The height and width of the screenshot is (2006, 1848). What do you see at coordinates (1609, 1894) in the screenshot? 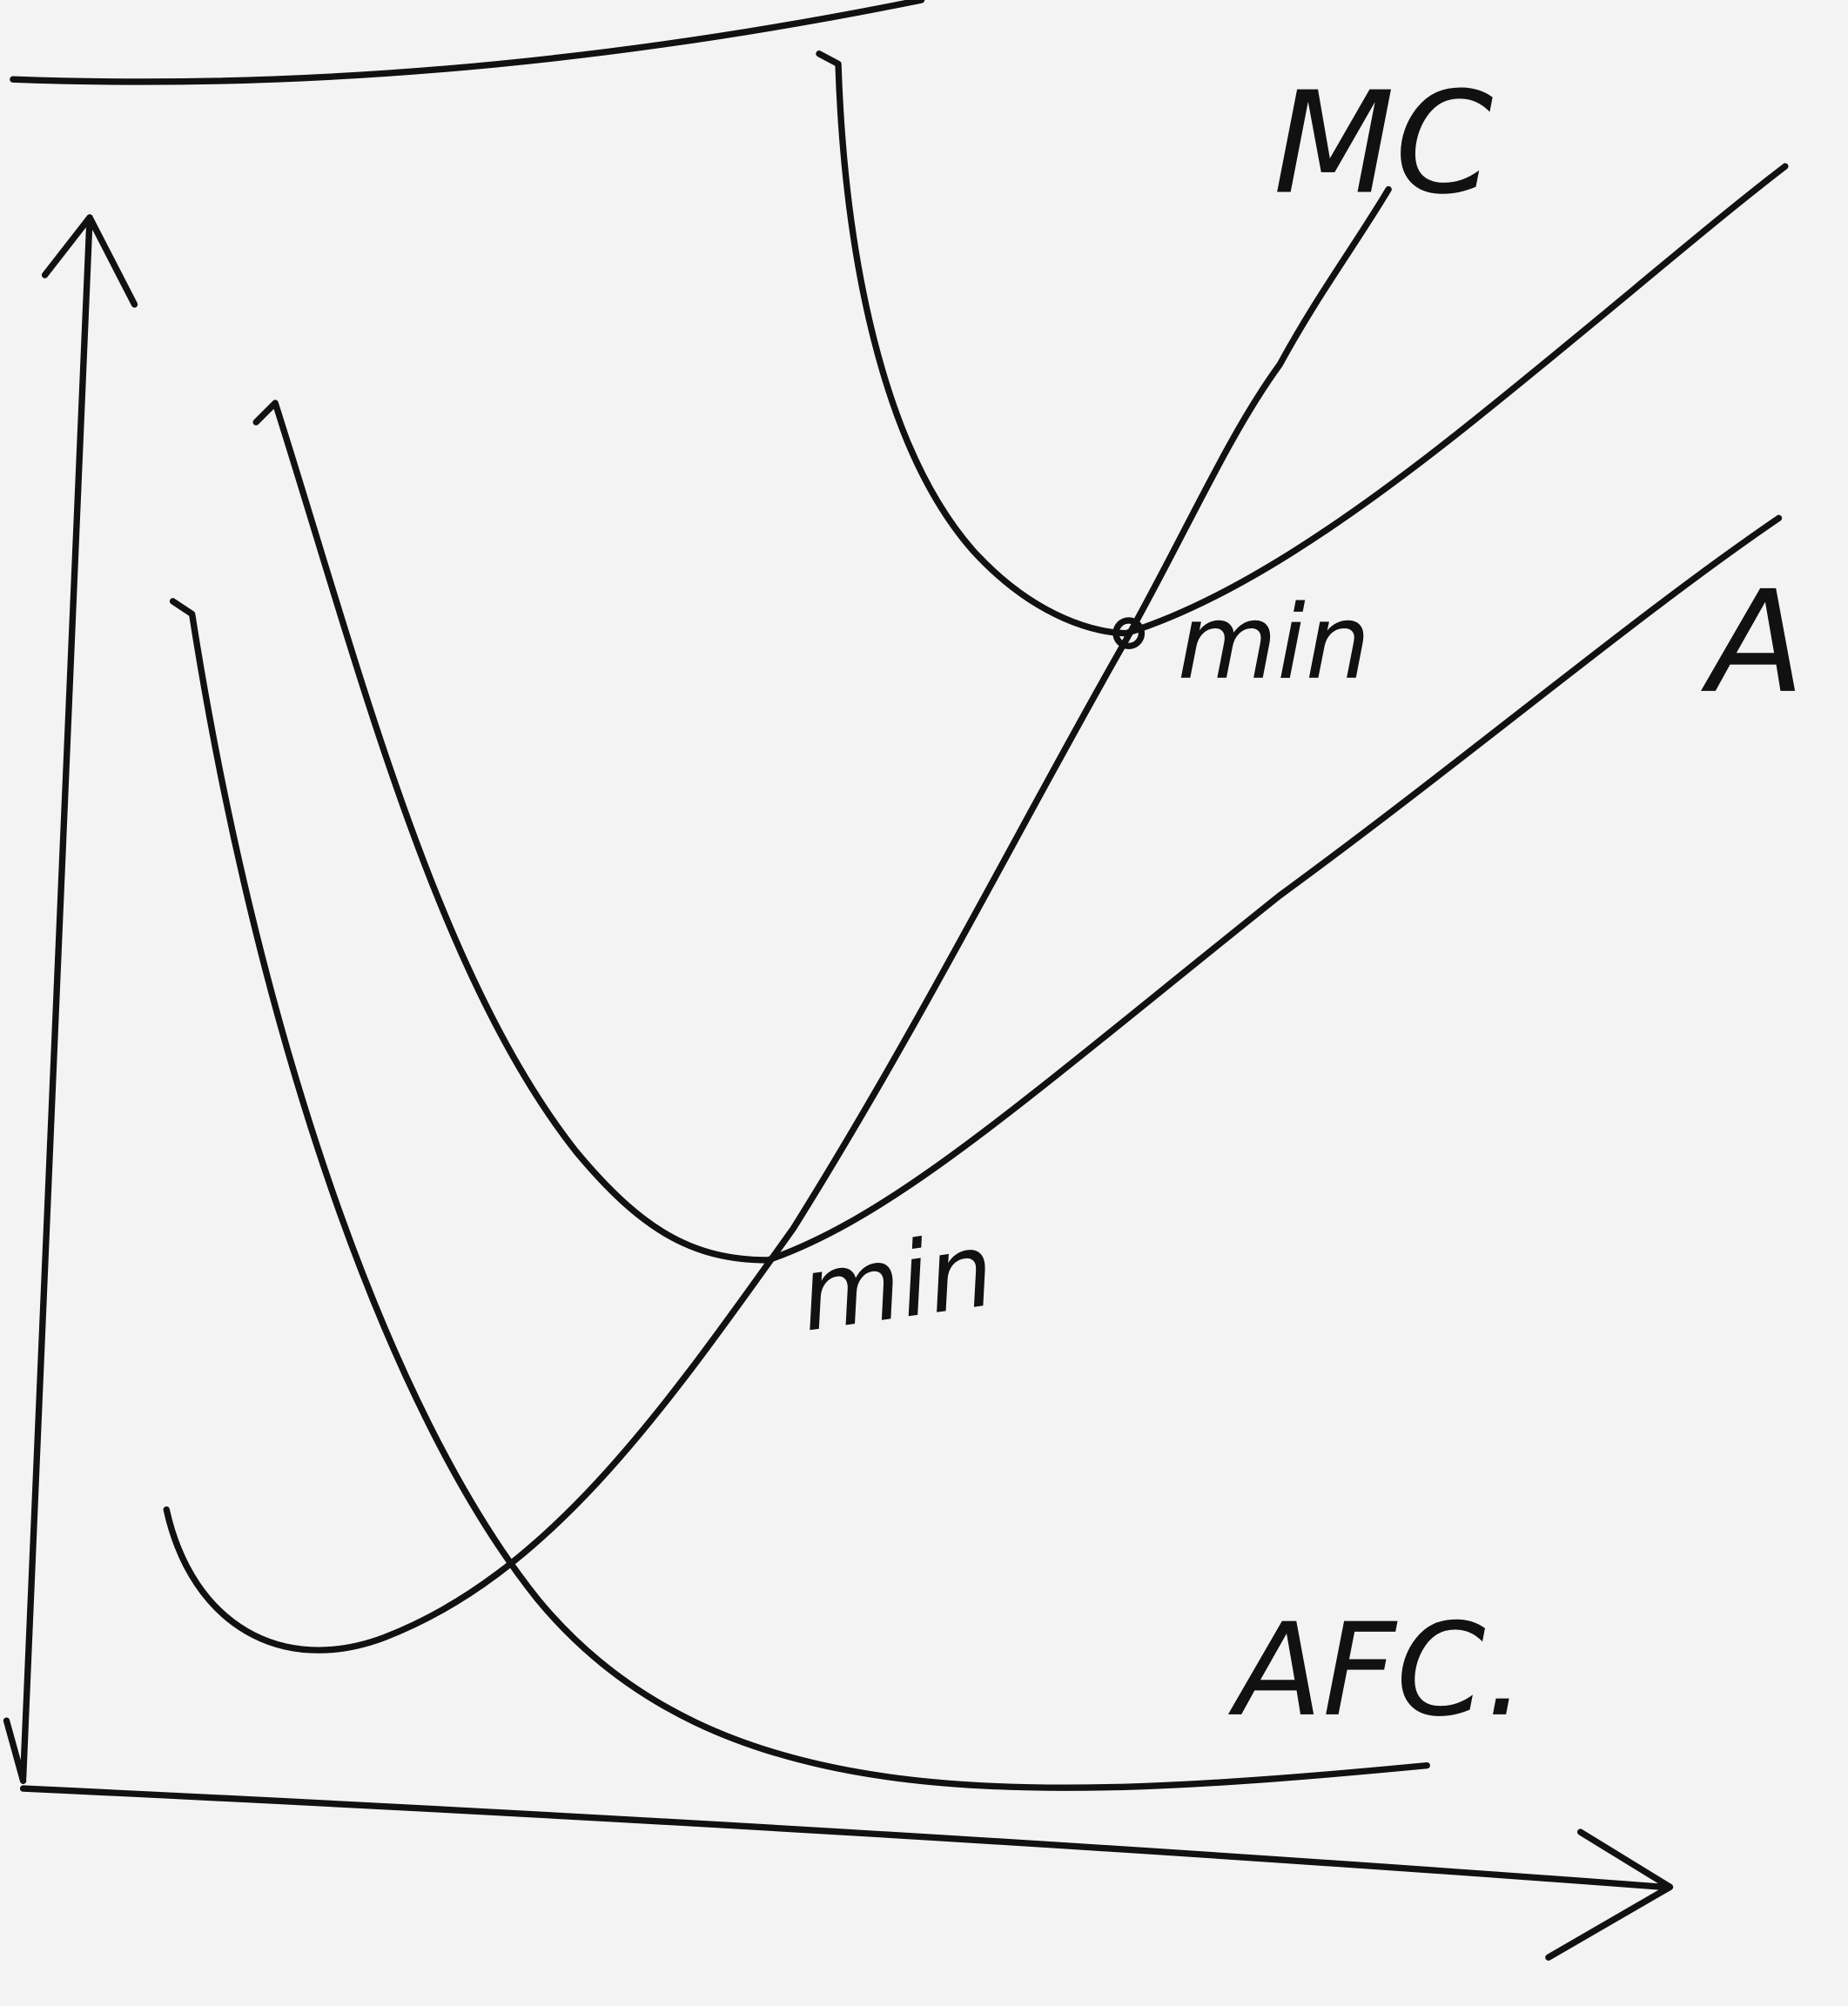
I see `x-arrow` at bounding box center [1609, 1894].